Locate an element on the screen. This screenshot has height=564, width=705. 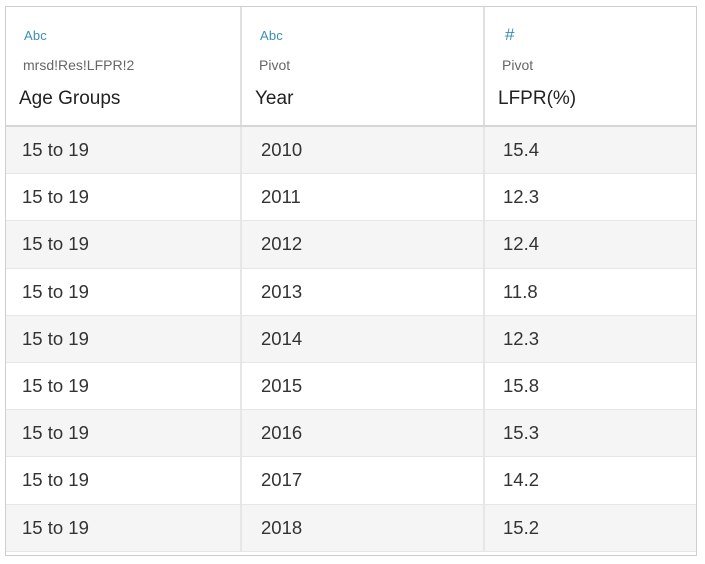
table-row: 15 to 19 2014 12.3 is located at coordinates (351, 339).